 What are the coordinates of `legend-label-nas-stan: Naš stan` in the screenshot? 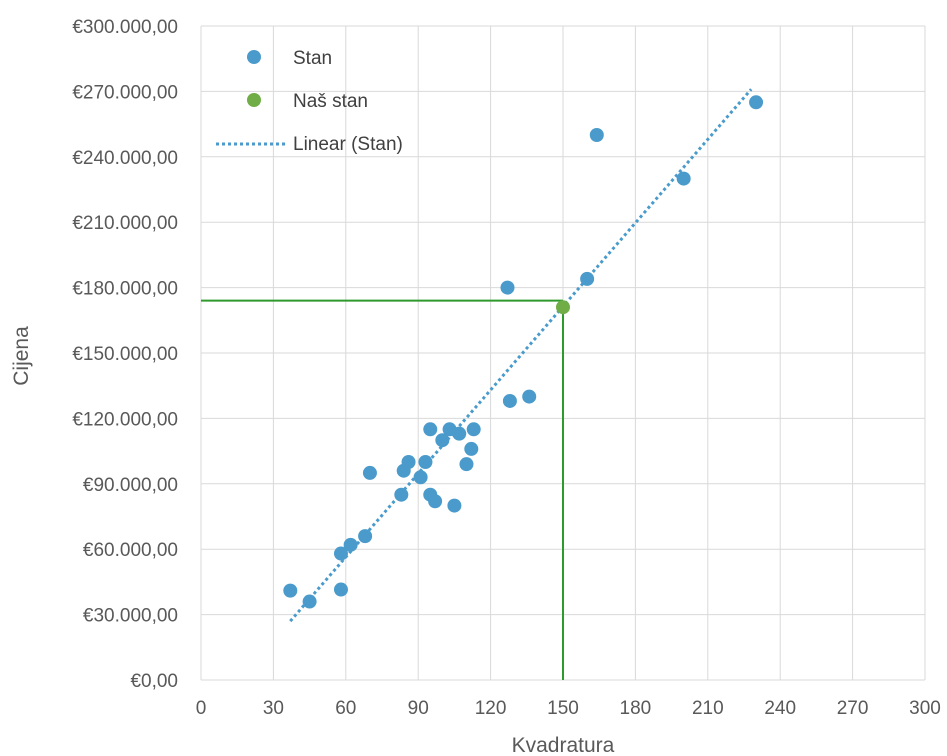 It's located at (330, 101).